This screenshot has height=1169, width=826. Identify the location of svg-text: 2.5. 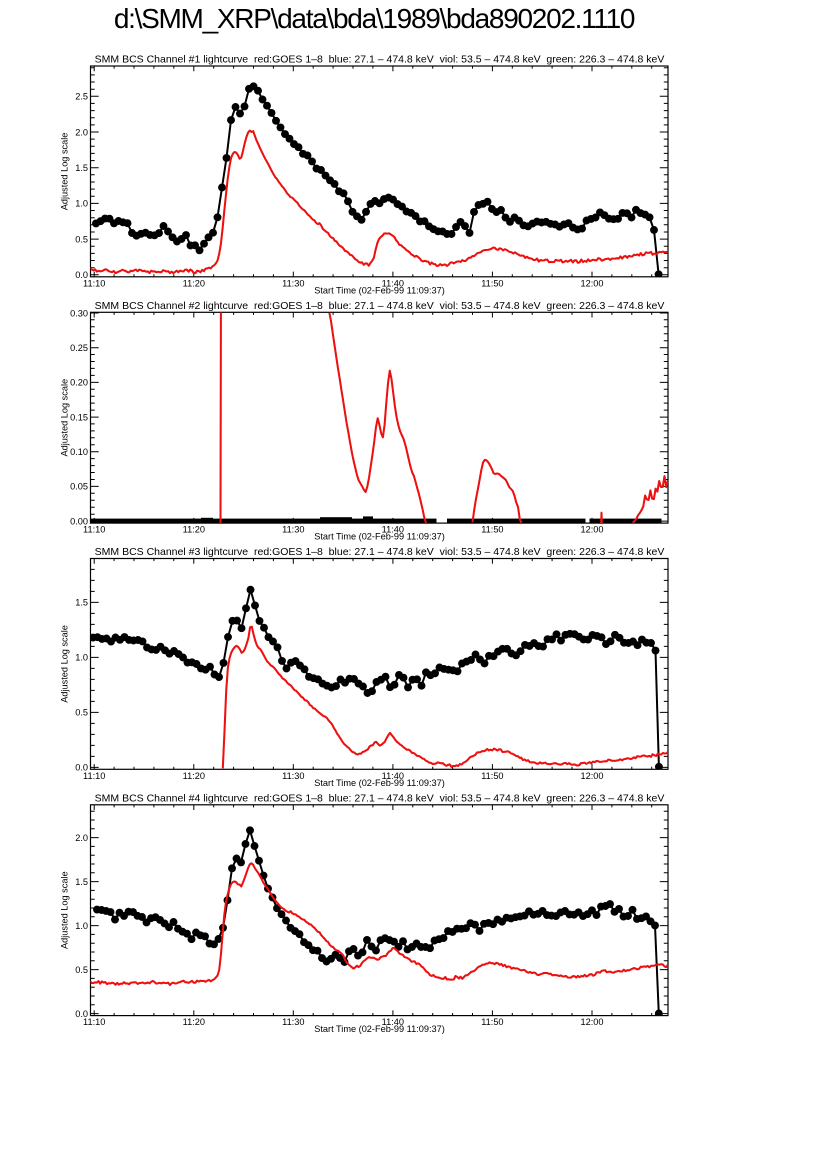
(81, 97).